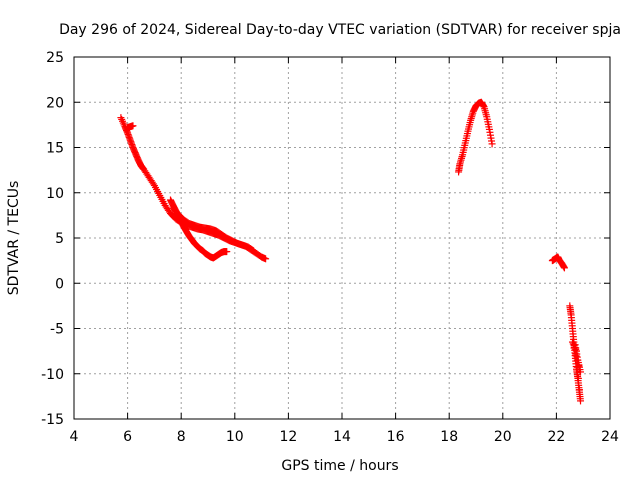  Describe the element at coordinates (57, 330) in the screenshot. I see `y-tick-label: -5` at that location.